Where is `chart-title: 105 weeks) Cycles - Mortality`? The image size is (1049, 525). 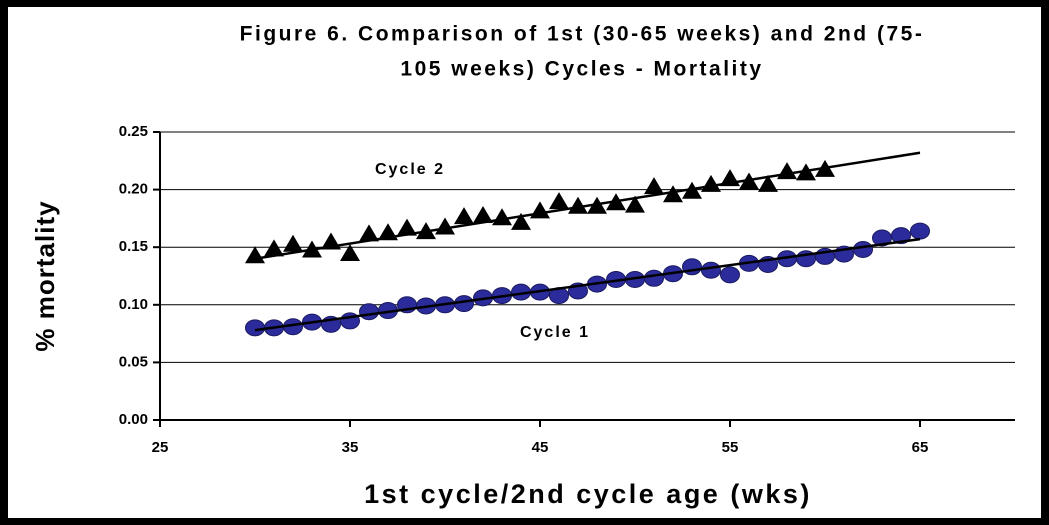
chart-title: 105 weeks) Cycles - Mortality is located at coordinates (581, 69).